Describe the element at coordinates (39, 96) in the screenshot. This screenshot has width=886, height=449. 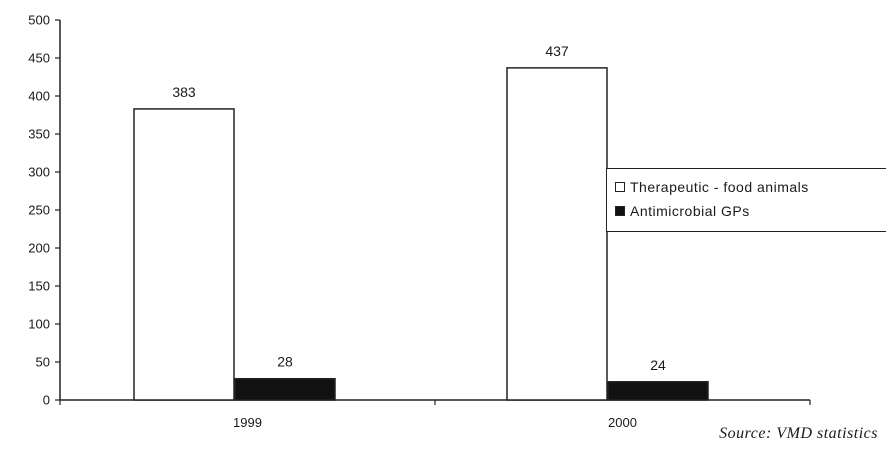
I see `y-tick-label: 400` at that location.